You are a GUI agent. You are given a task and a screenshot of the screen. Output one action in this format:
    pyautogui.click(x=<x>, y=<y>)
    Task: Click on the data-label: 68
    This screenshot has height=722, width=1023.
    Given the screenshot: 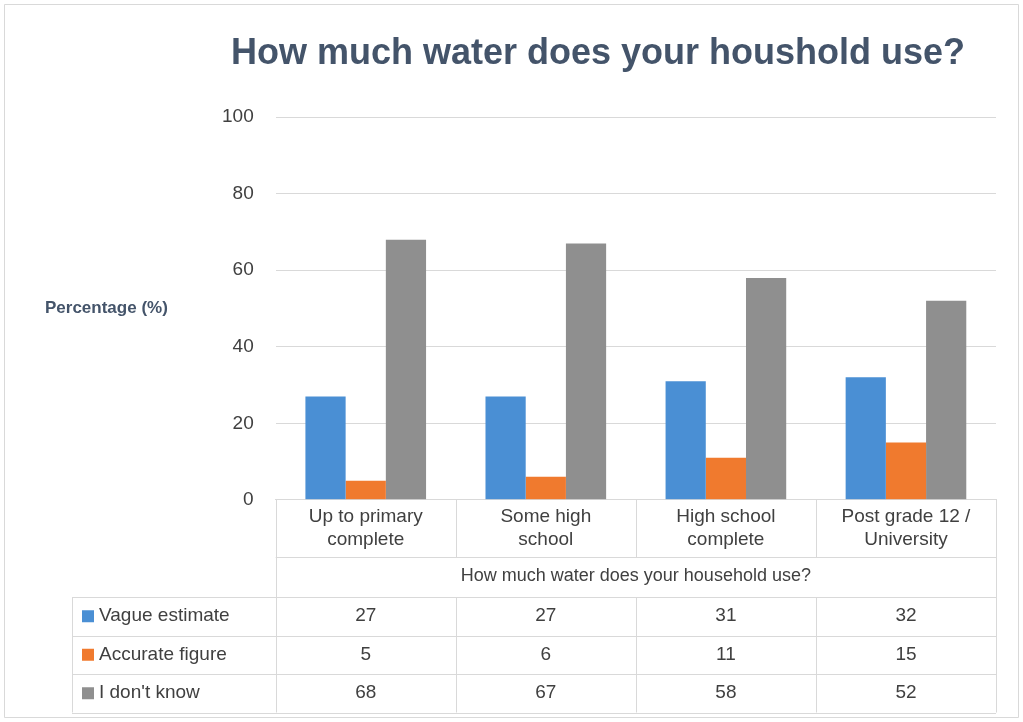 What is the action you would take?
    pyautogui.click(x=366, y=692)
    